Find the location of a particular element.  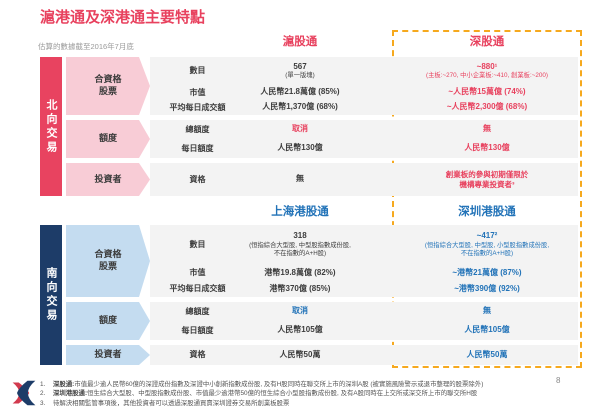

cell-shanghai: 港幣19.8萬億 (82%) is located at coordinates (300, 273).